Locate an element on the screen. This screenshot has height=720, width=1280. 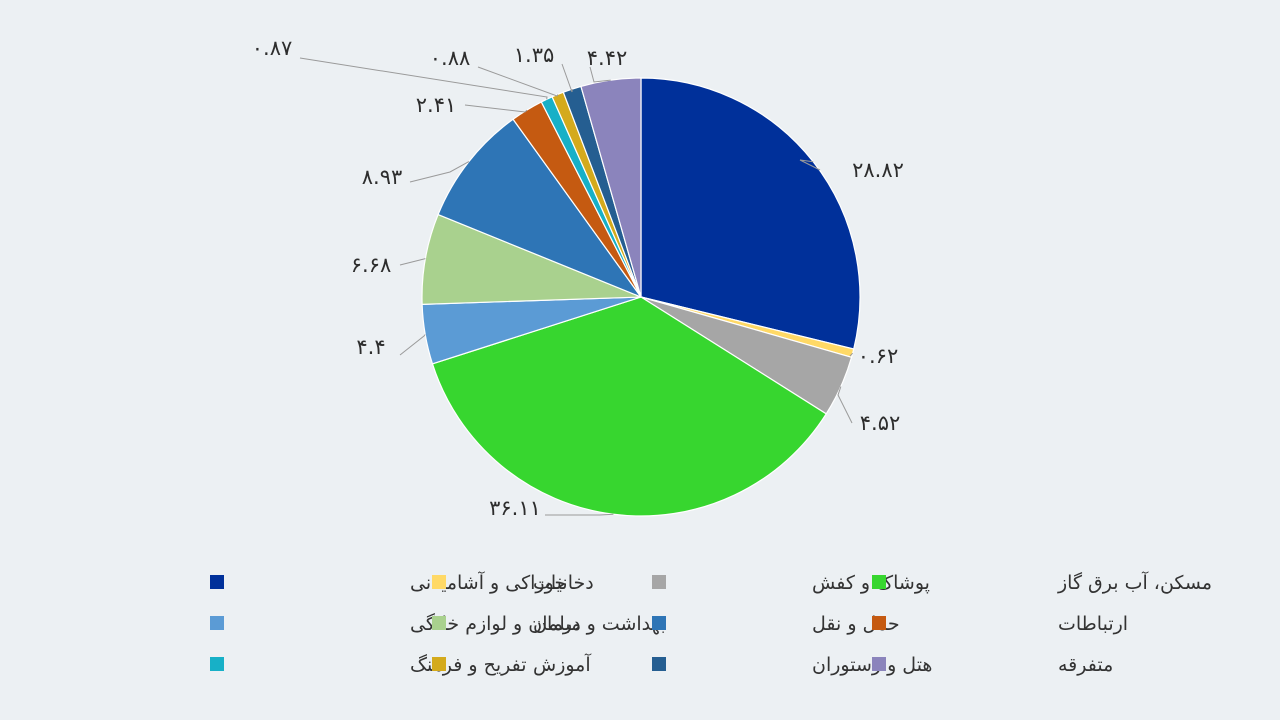
data-label-7: ۸.۹۳ is located at coordinates (382, 177).